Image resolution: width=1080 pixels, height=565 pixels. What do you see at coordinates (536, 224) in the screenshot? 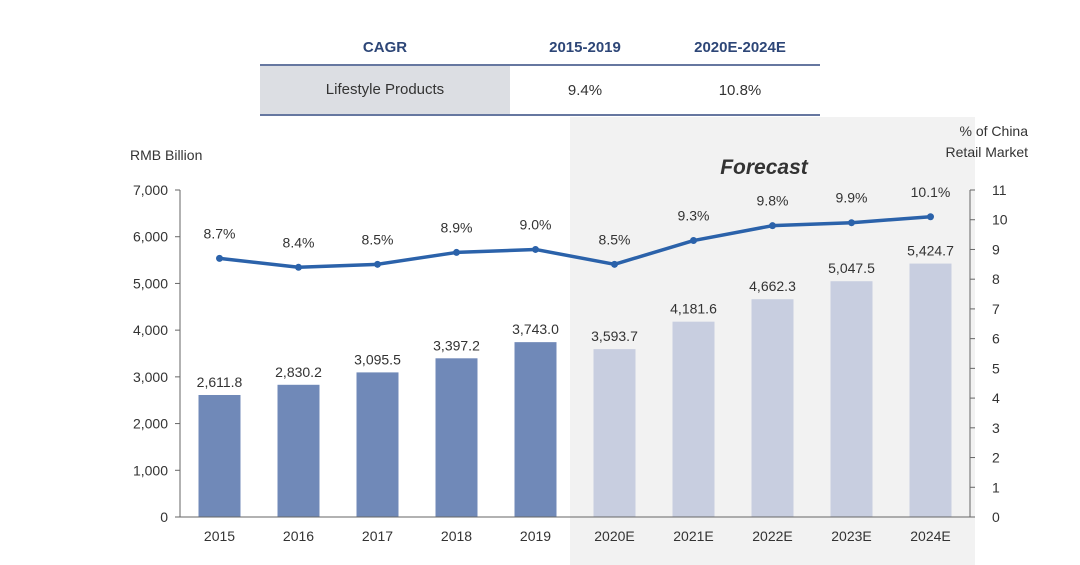
I see `line-value-label-2019: 9.0%` at bounding box center [536, 224].